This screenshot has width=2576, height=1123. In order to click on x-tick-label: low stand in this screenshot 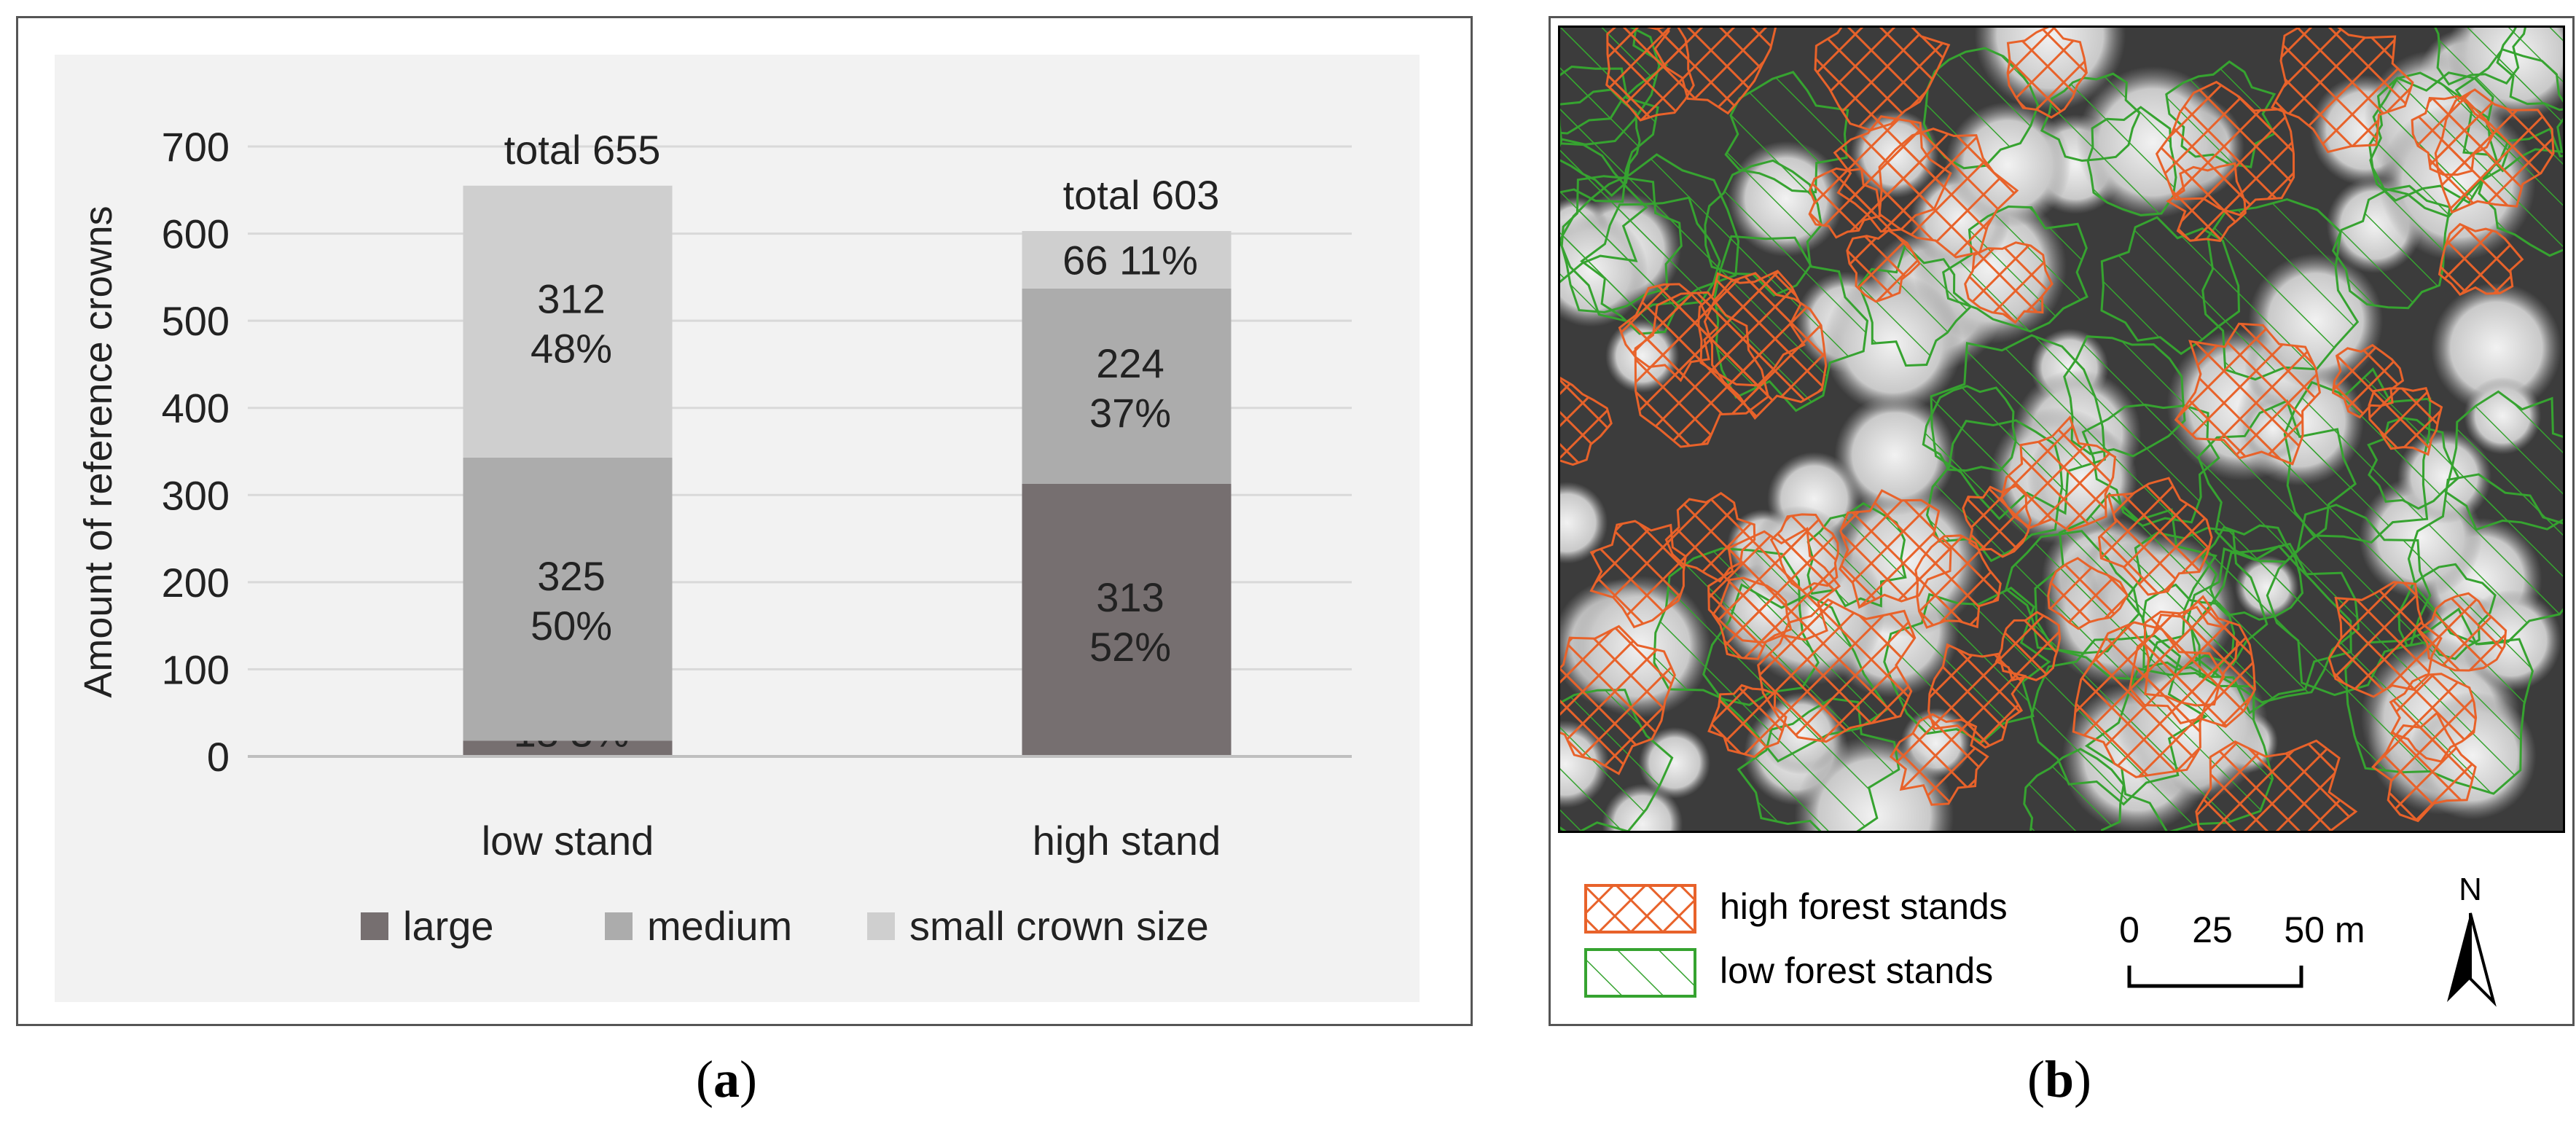, I will do `click(568, 841)`.